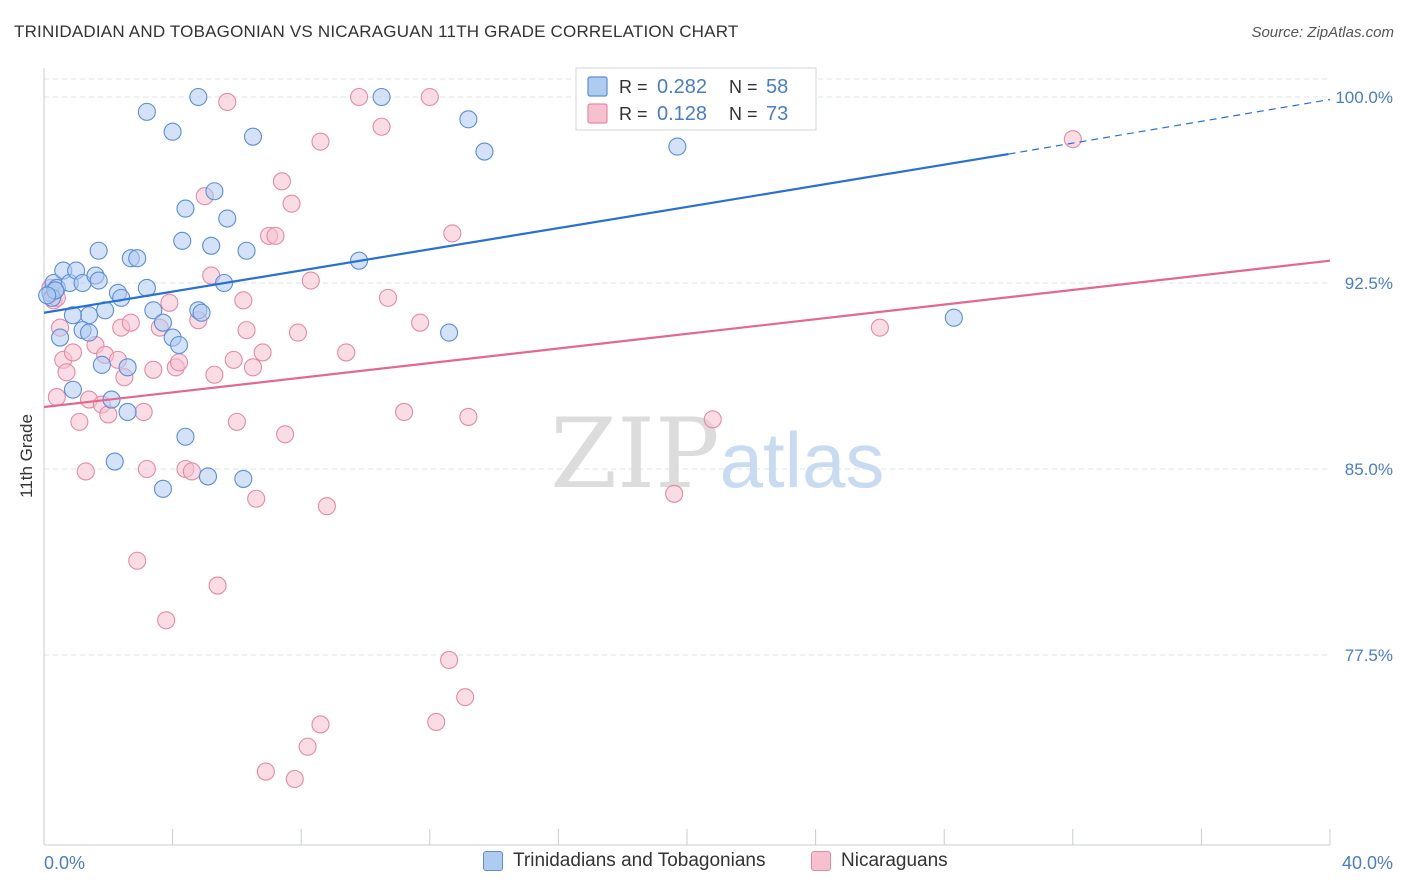  I want to click on watermark-zip: ZIP, so click(634, 454).